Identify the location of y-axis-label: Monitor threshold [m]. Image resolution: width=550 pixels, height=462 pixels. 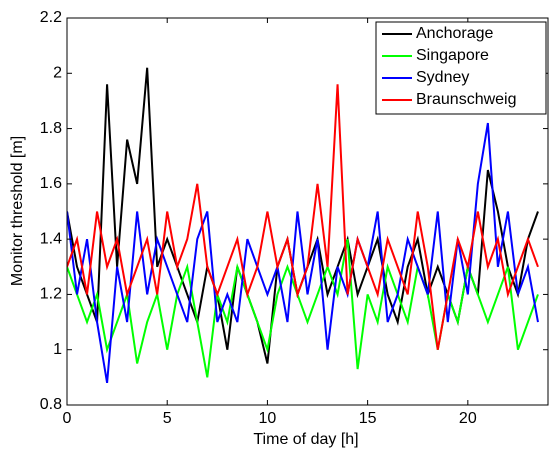
(17, 211).